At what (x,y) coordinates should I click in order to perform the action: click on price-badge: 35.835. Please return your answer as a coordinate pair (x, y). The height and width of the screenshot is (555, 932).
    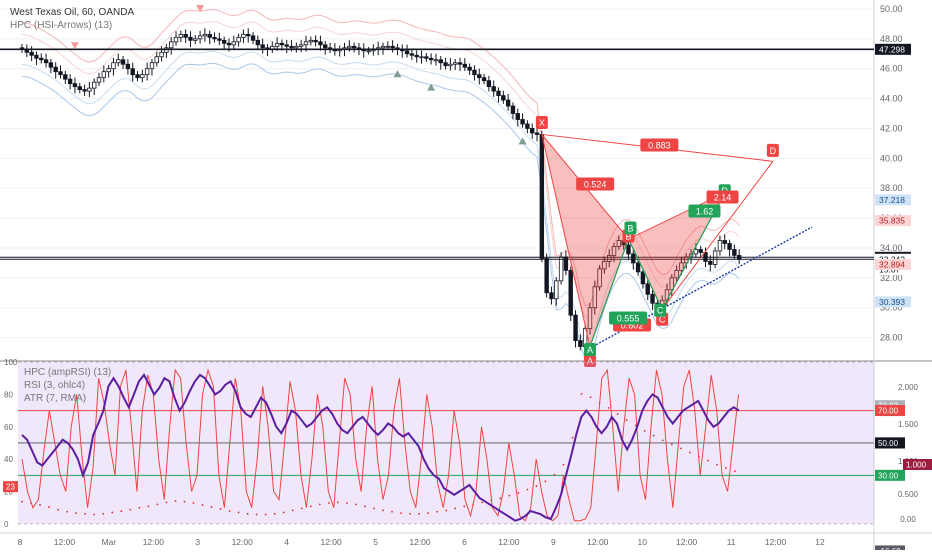
    Looking at the image, I should click on (893, 221).